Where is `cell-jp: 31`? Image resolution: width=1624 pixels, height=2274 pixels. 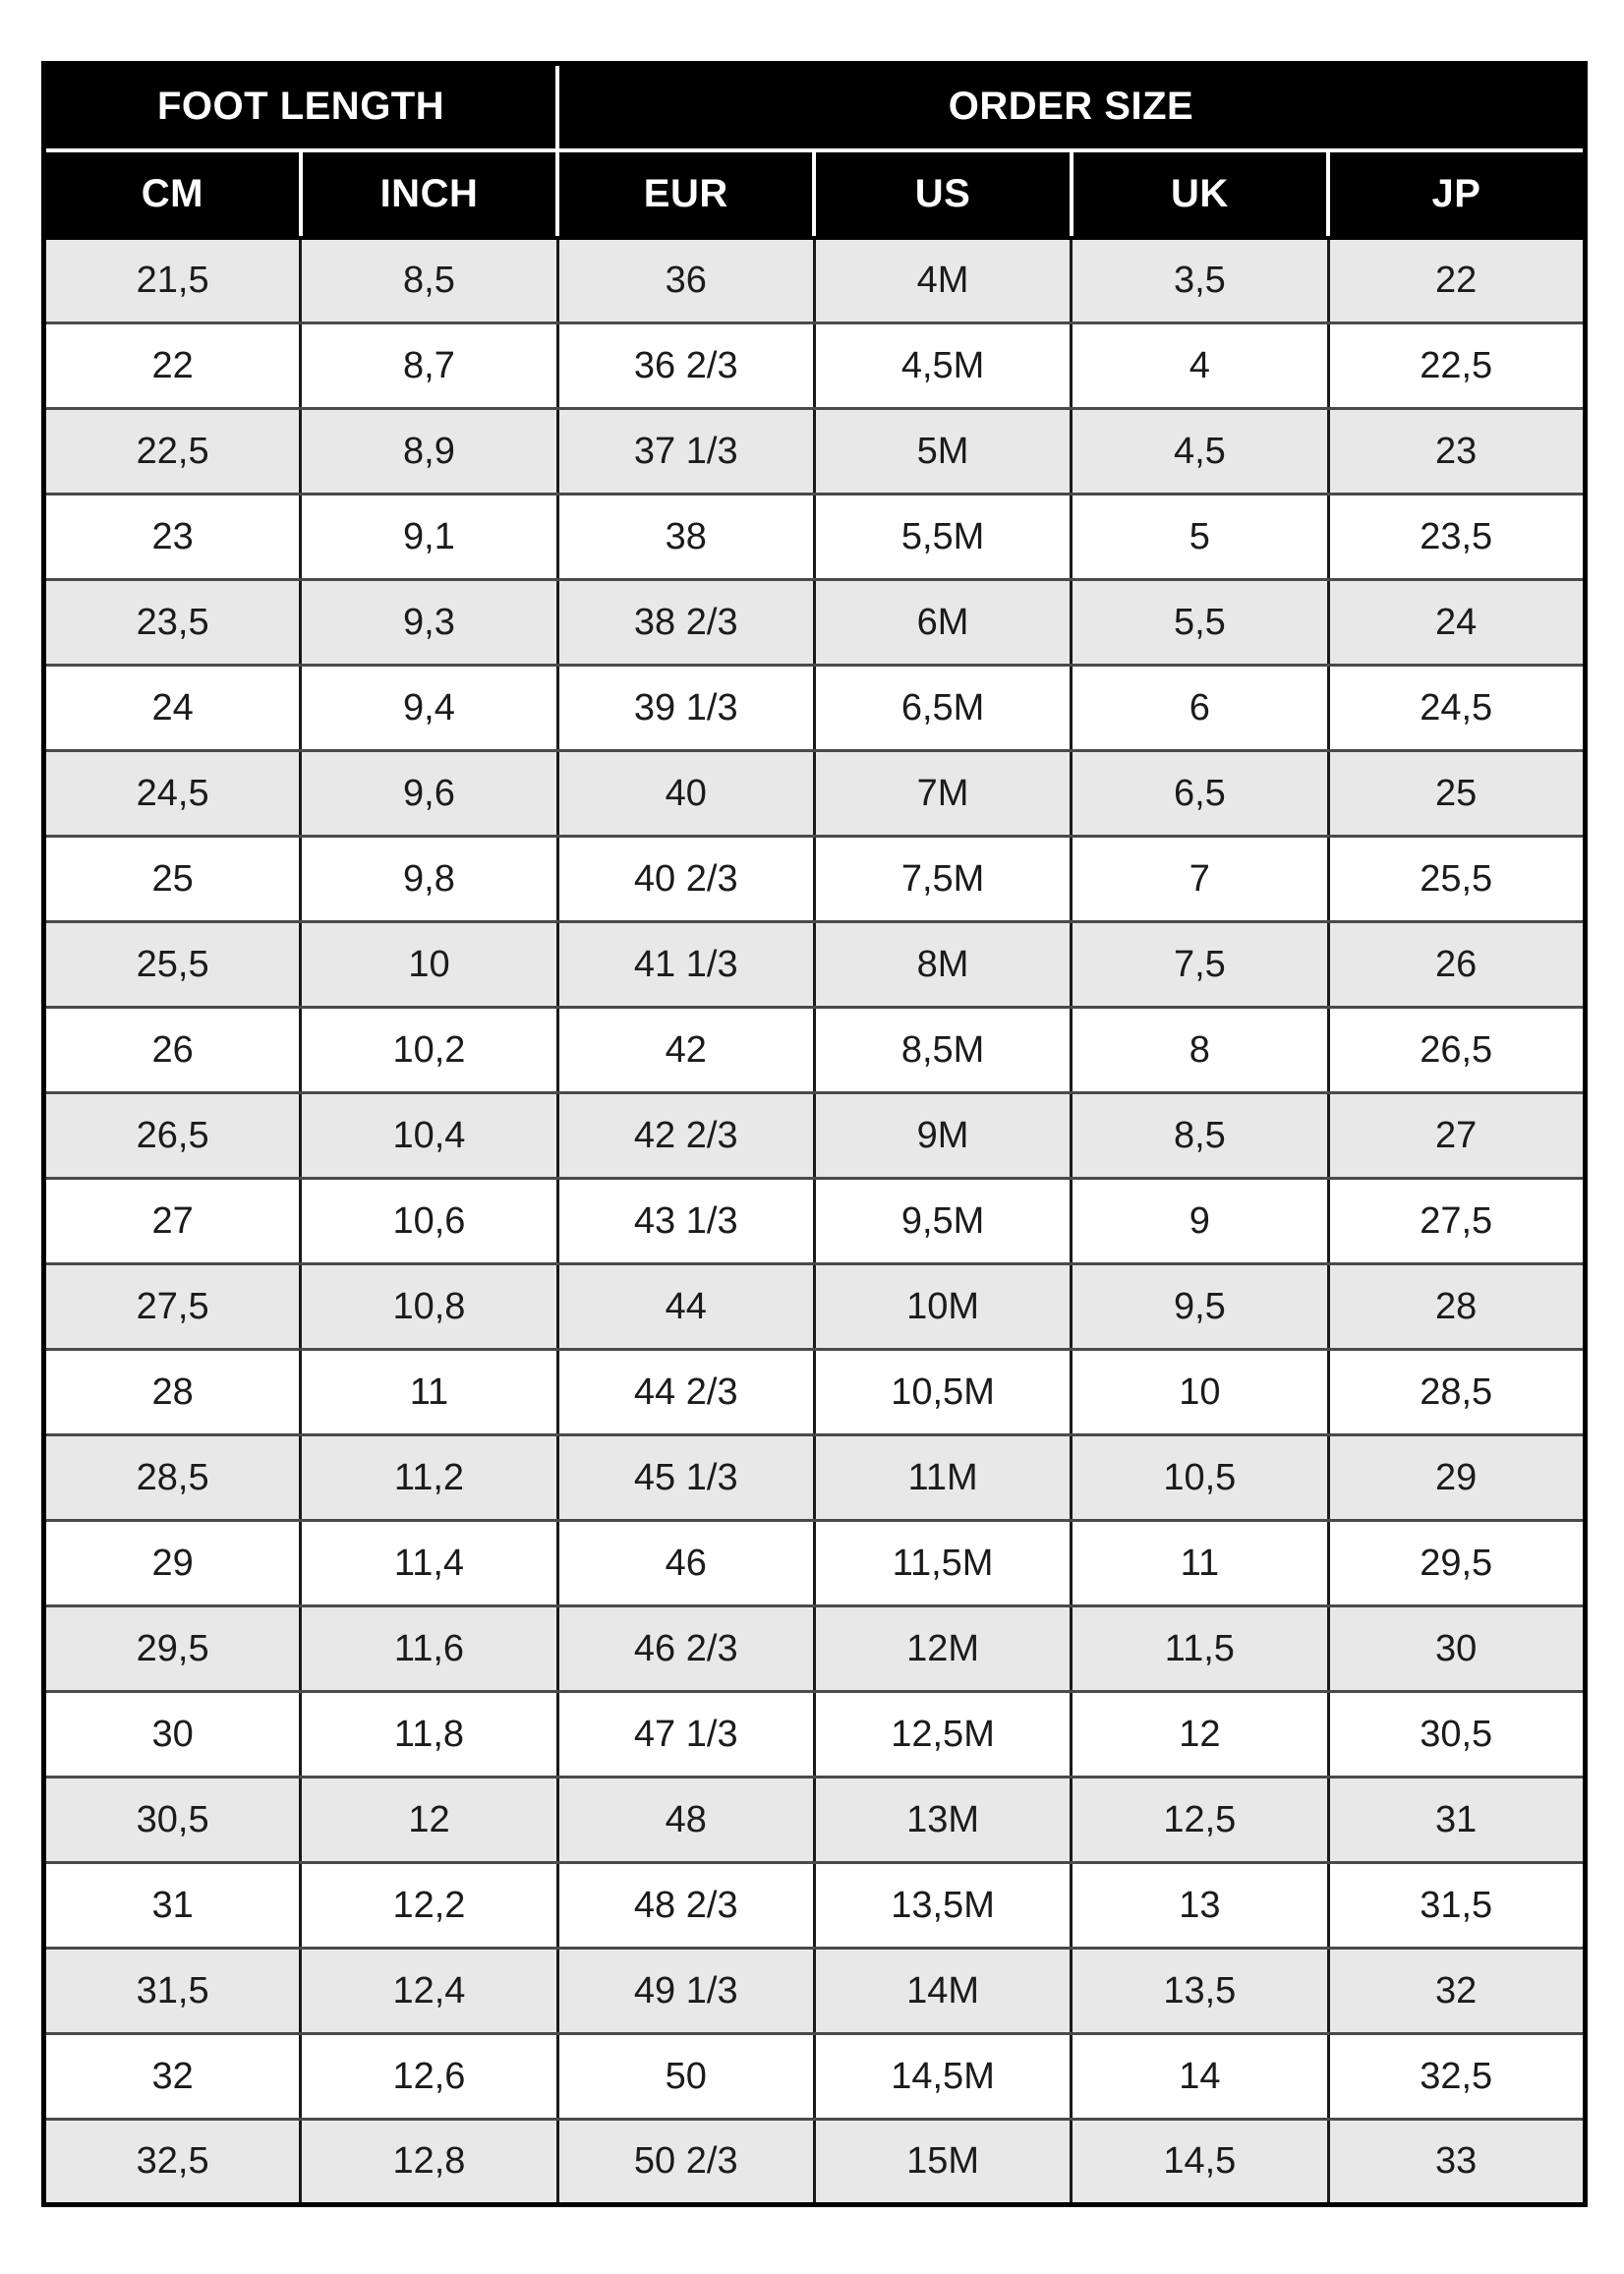 cell-jp: 31 is located at coordinates (1457, 1820).